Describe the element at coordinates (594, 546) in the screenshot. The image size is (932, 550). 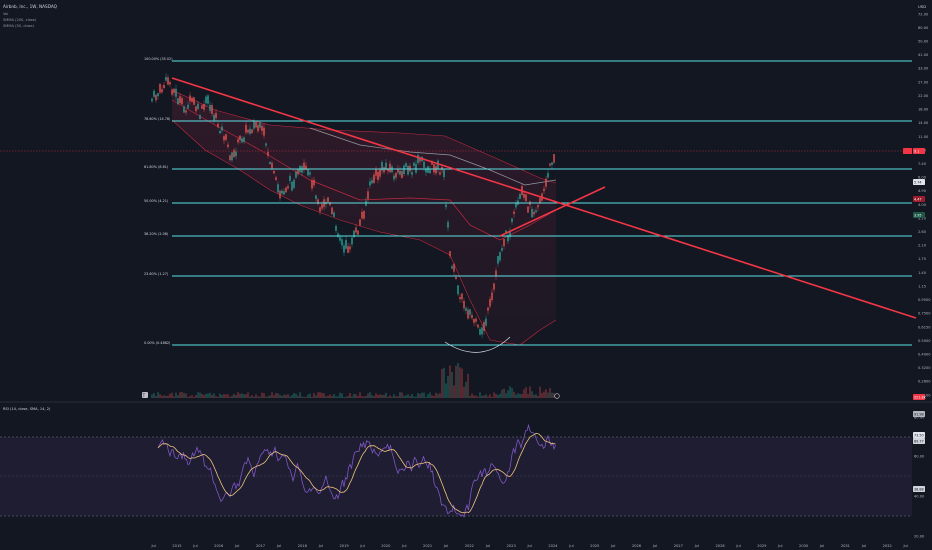
I see `time-axis-label: 2025` at that location.